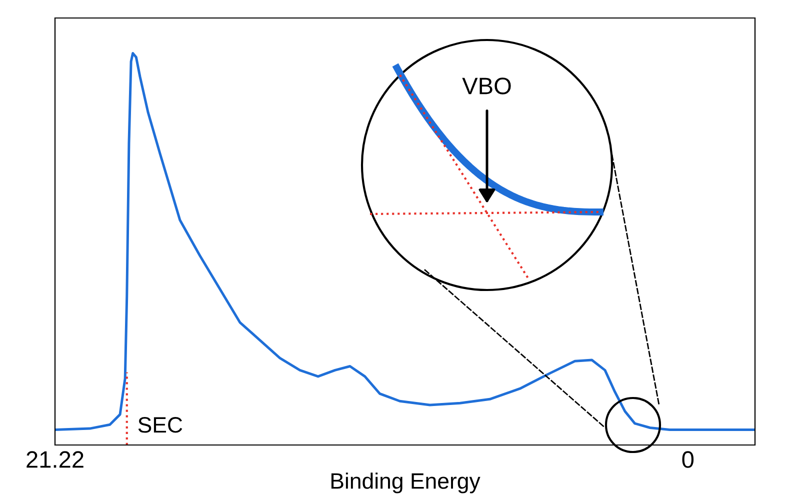 This screenshot has height=504, width=794. Describe the element at coordinates (160, 425) in the screenshot. I see `ref-line-label: SEC` at that location.